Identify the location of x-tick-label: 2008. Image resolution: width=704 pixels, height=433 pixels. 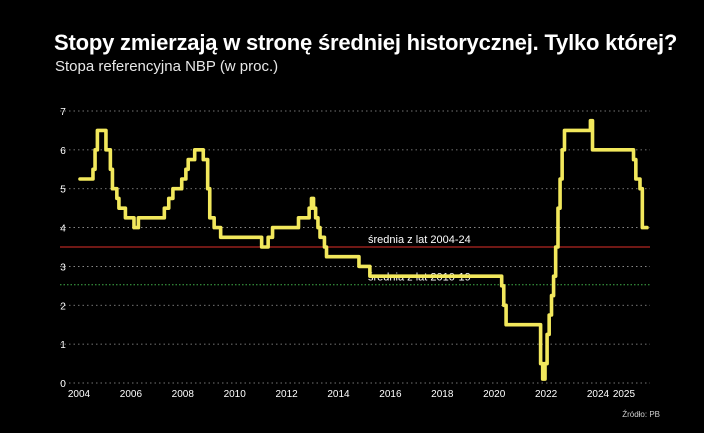
(183, 394).